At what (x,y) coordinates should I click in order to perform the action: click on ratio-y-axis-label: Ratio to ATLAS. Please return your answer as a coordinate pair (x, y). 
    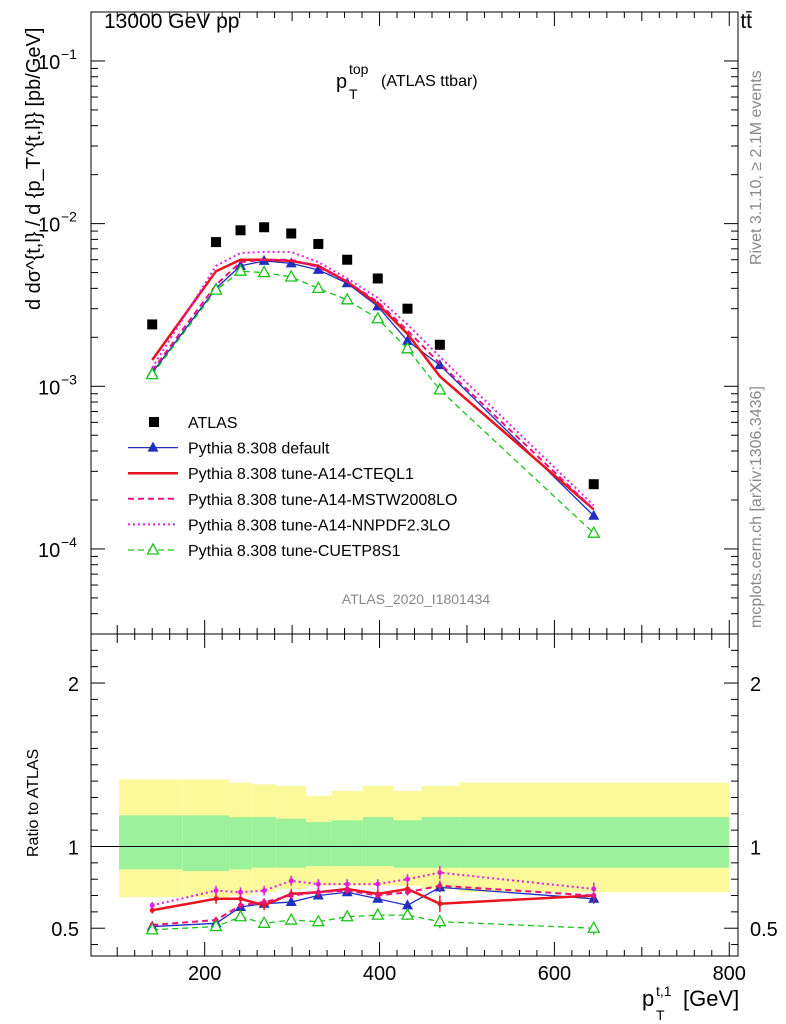
    Looking at the image, I should click on (33, 803).